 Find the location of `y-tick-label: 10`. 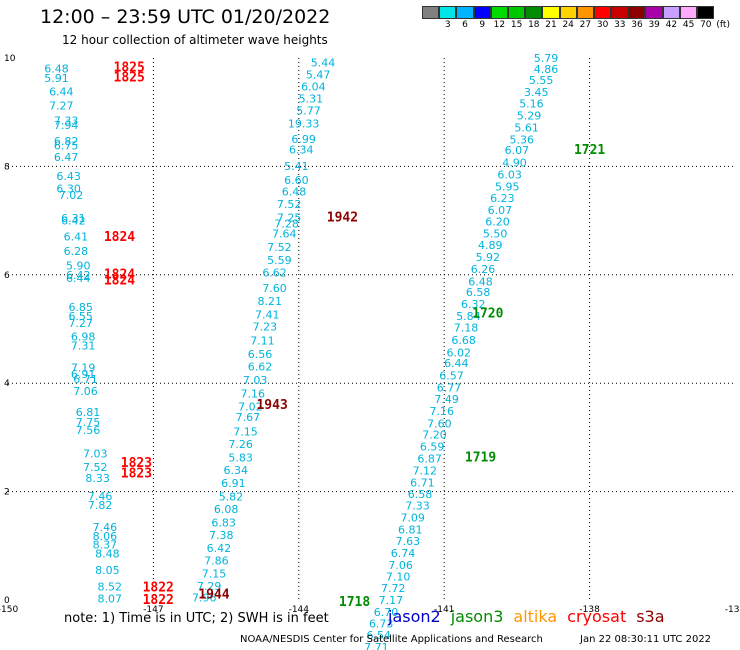

y-tick-label: 10 is located at coordinates (10, 59).